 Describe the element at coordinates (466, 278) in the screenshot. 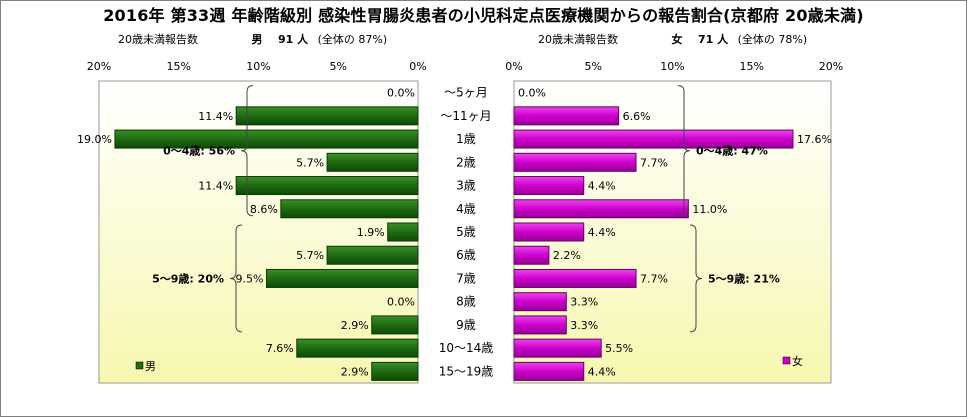

I see `category-label: 7歳` at that location.